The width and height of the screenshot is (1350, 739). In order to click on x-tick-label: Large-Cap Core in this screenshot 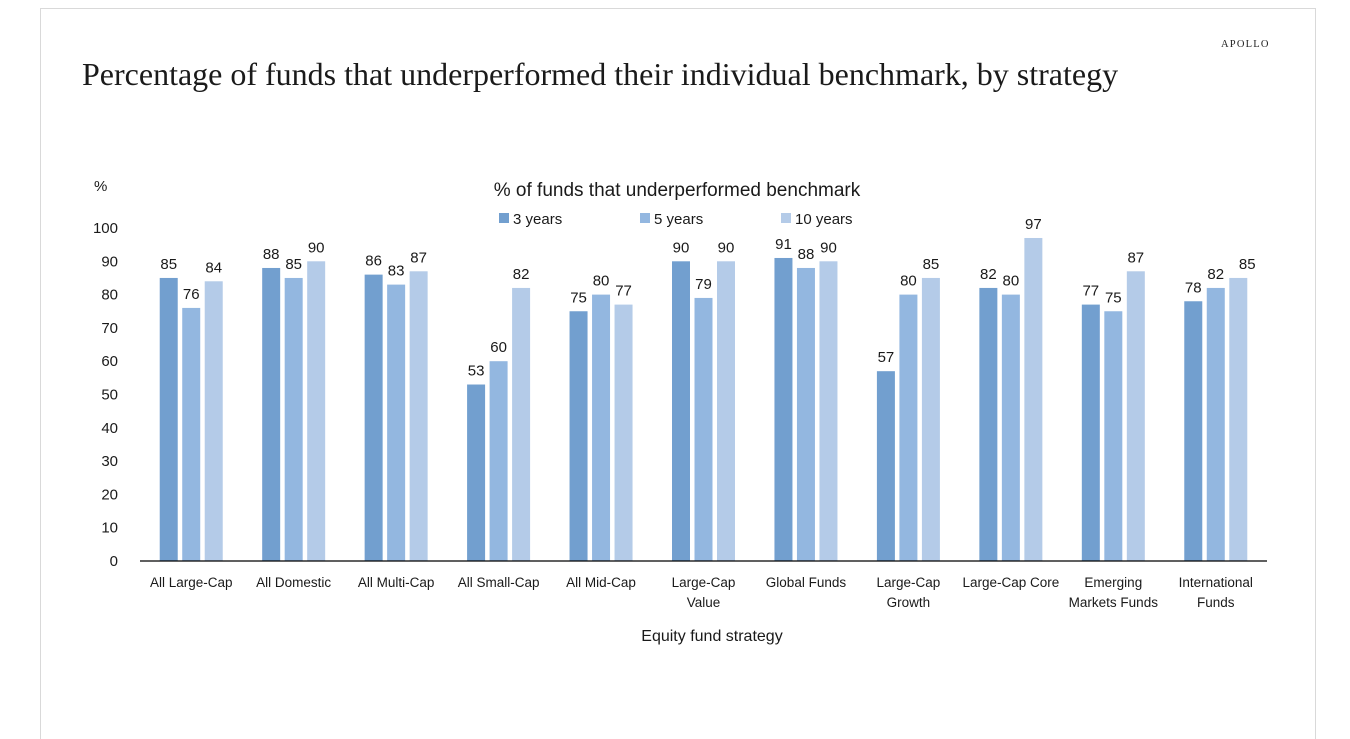, I will do `click(1010, 582)`.